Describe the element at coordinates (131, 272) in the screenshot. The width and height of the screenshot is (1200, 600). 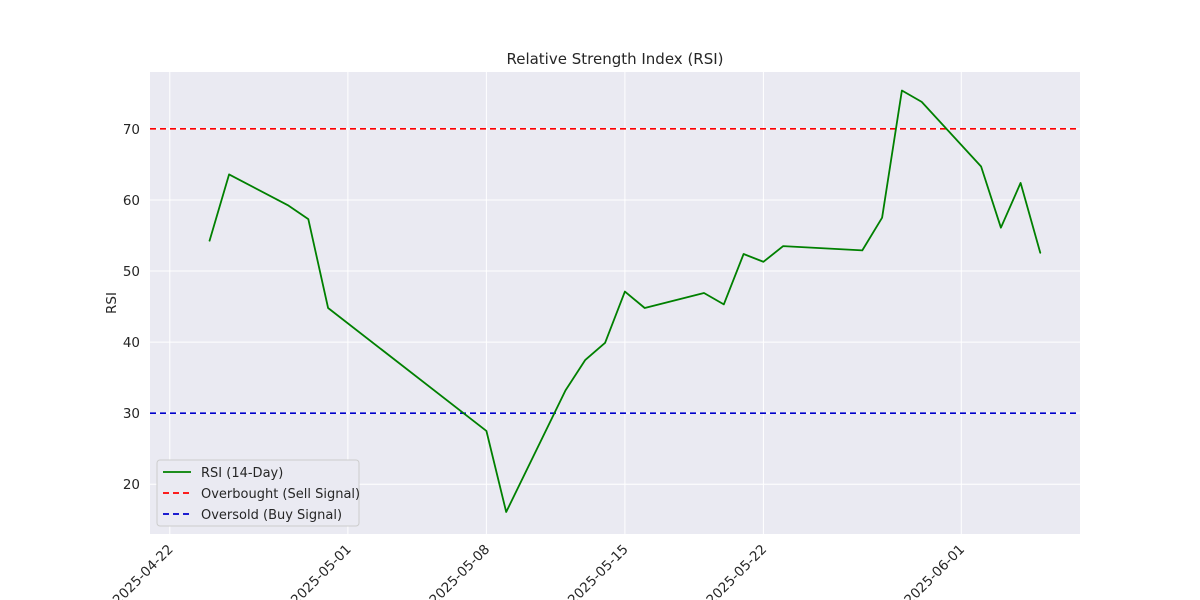
I see `y-tick-label: 50` at that location.